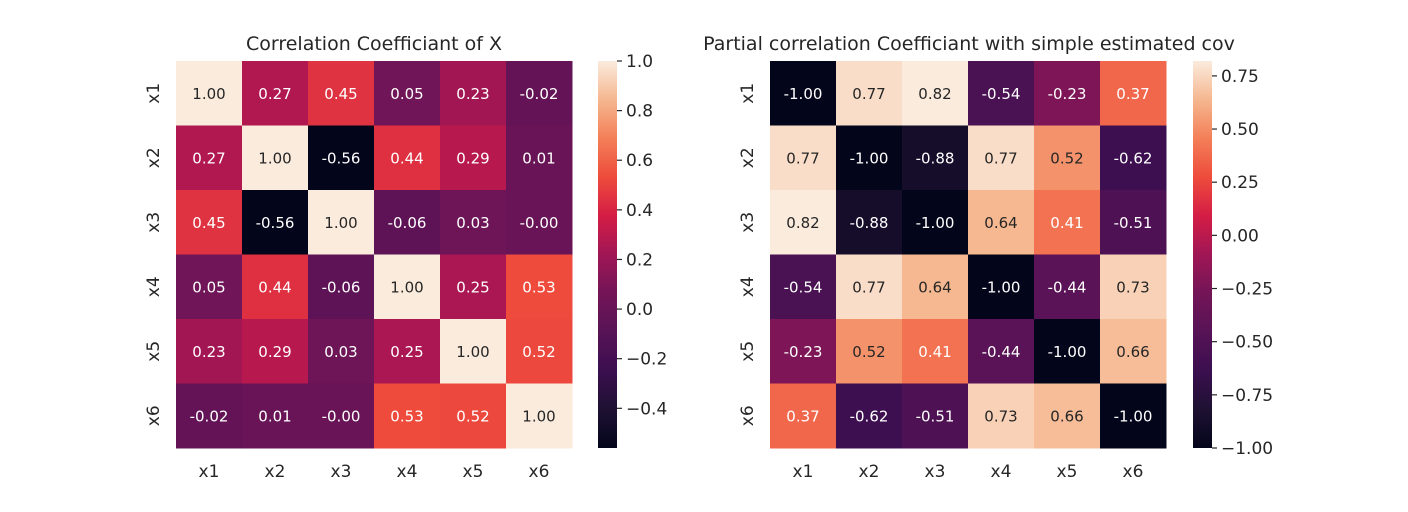 The width and height of the screenshot is (1408, 512). I want to click on heatmap-2-cell-label-2-2: -1.00, so click(869, 158).